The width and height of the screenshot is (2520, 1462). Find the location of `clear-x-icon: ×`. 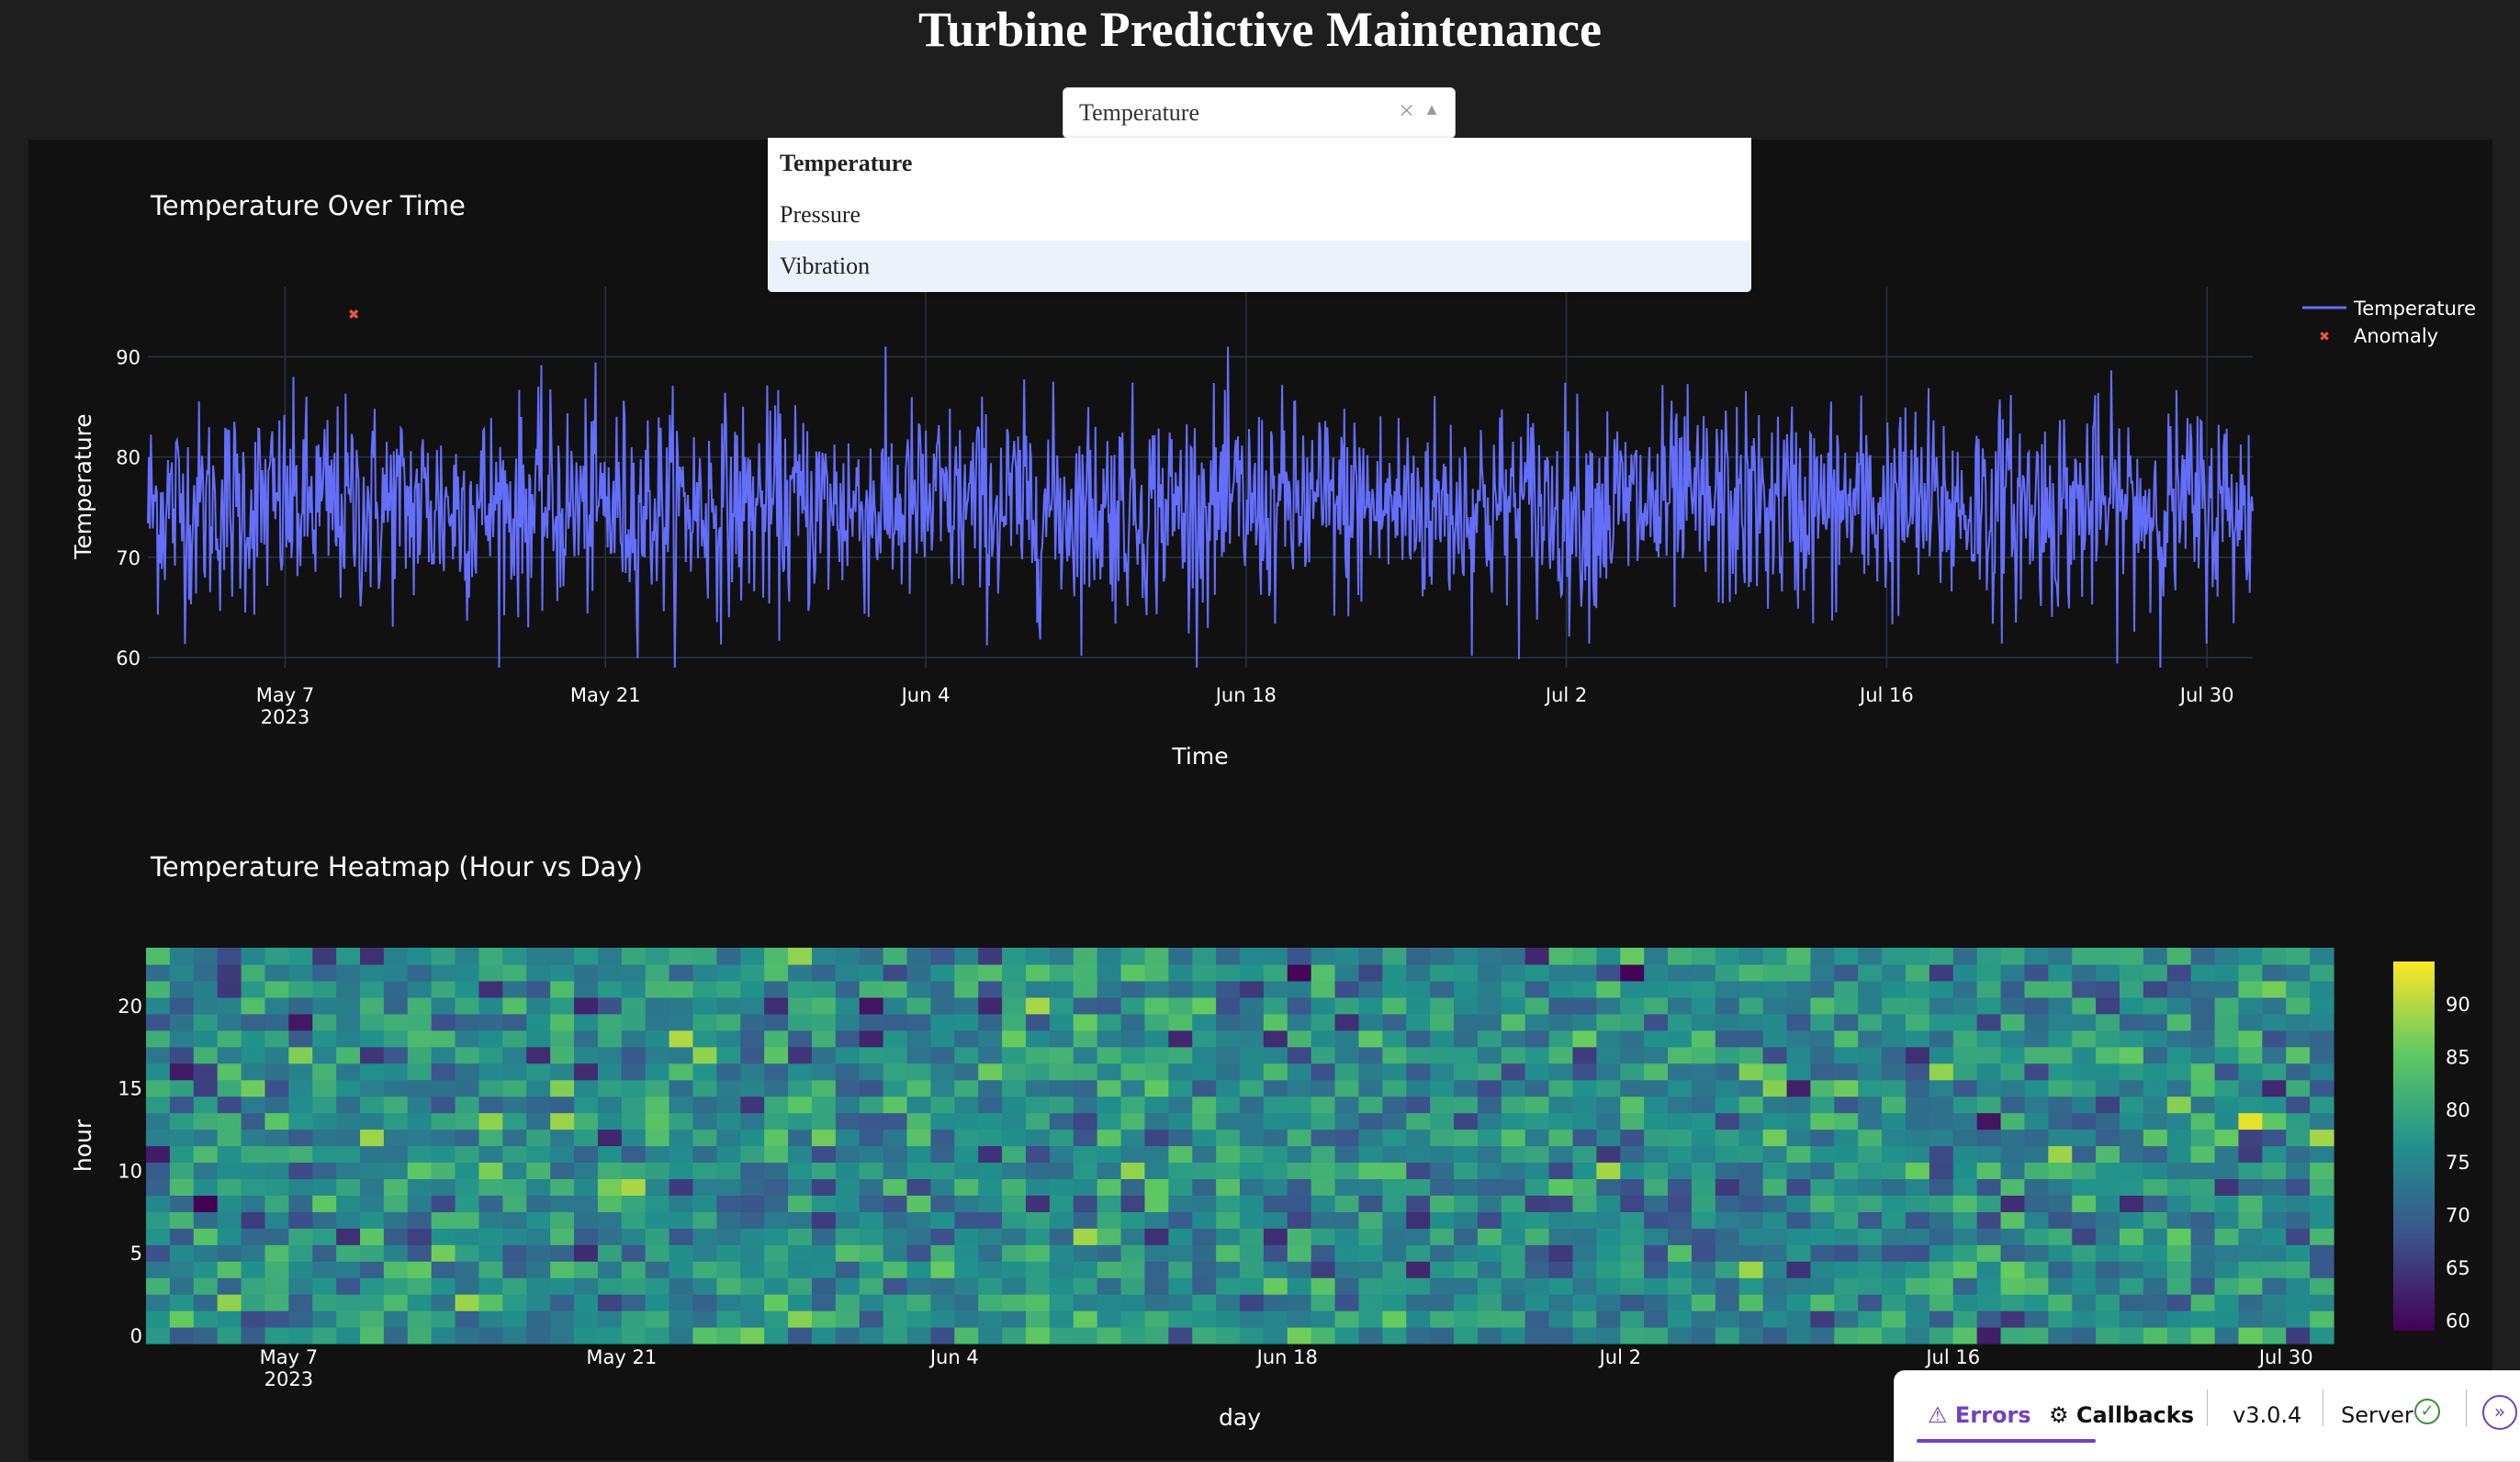

clear-x-icon: × is located at coordinates (1406, 111).